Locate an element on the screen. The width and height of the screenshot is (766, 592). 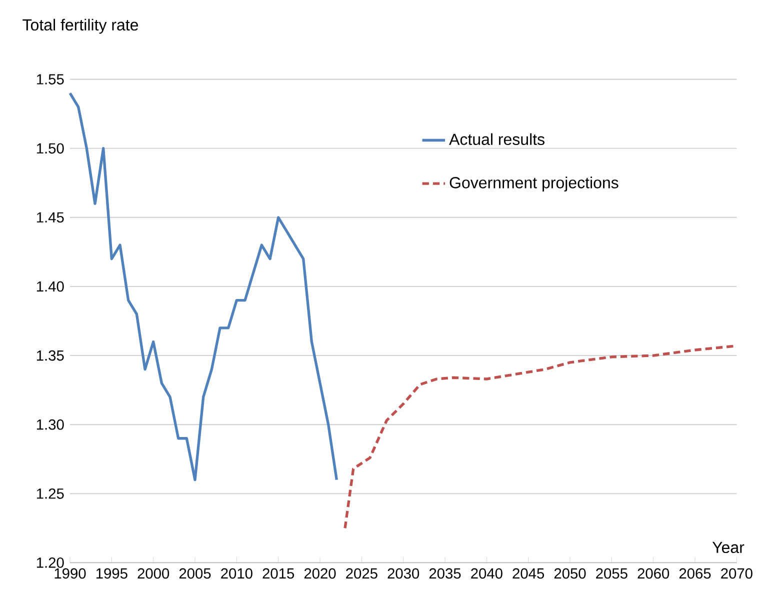
y-tick-label: 1.20 is located at coordinates (50, 562).